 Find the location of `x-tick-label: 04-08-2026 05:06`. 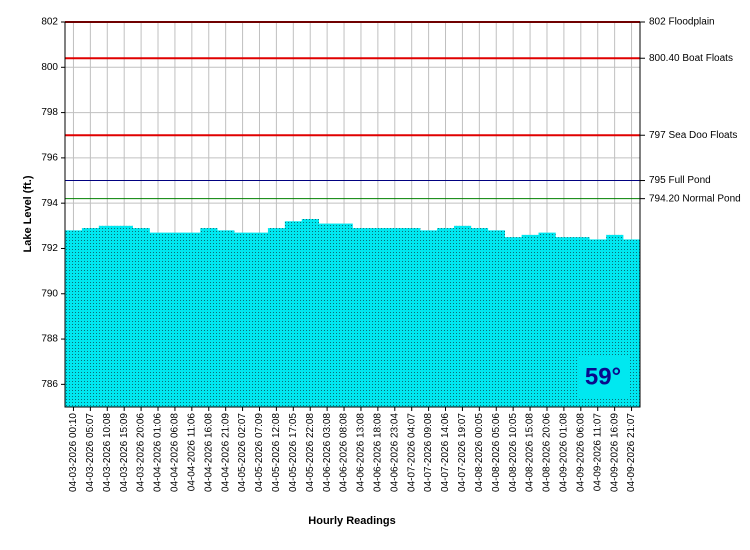

x-tick-label: 04-08-2026 05:06 is located at coordinates (496, 452).